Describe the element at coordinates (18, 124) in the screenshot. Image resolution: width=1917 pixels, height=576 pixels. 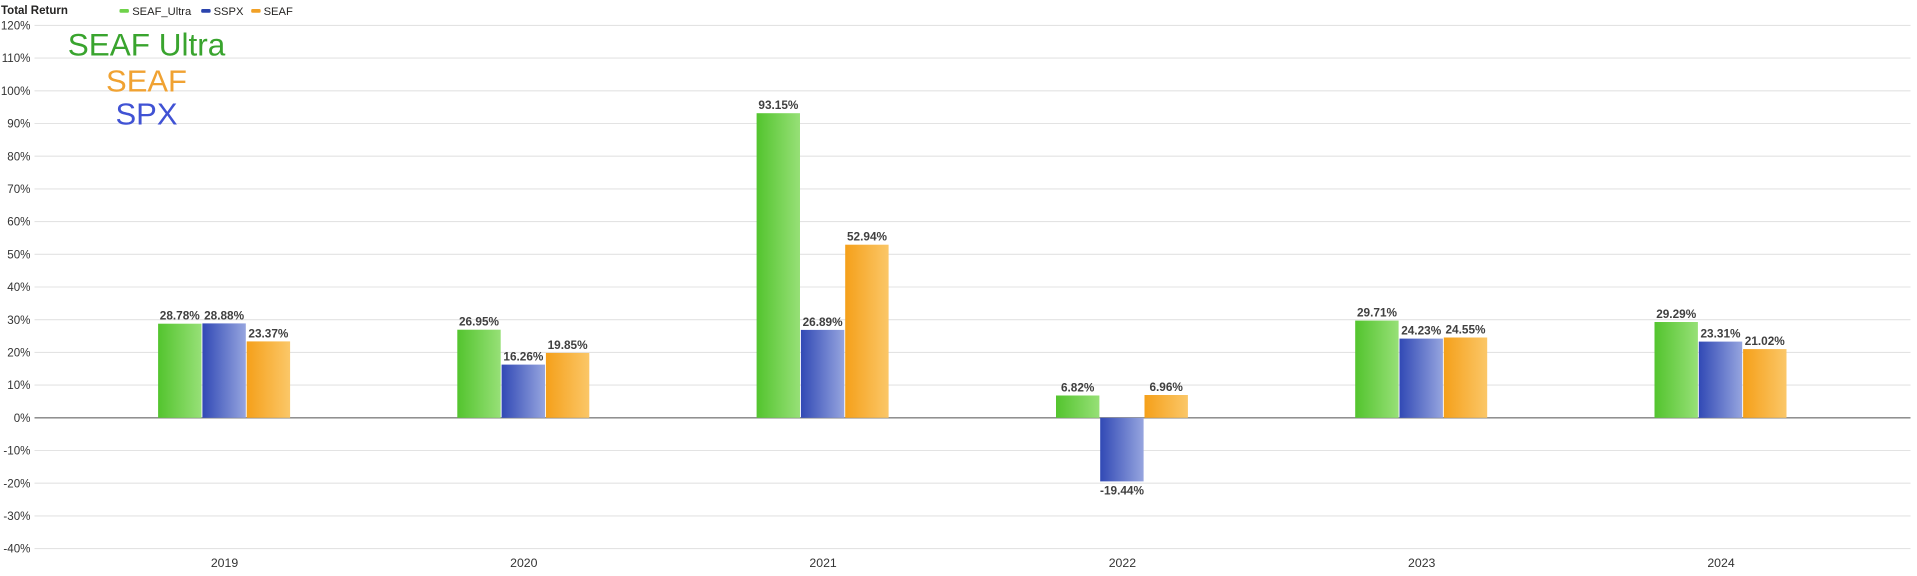
I see `svg-text: 90%` at that location.